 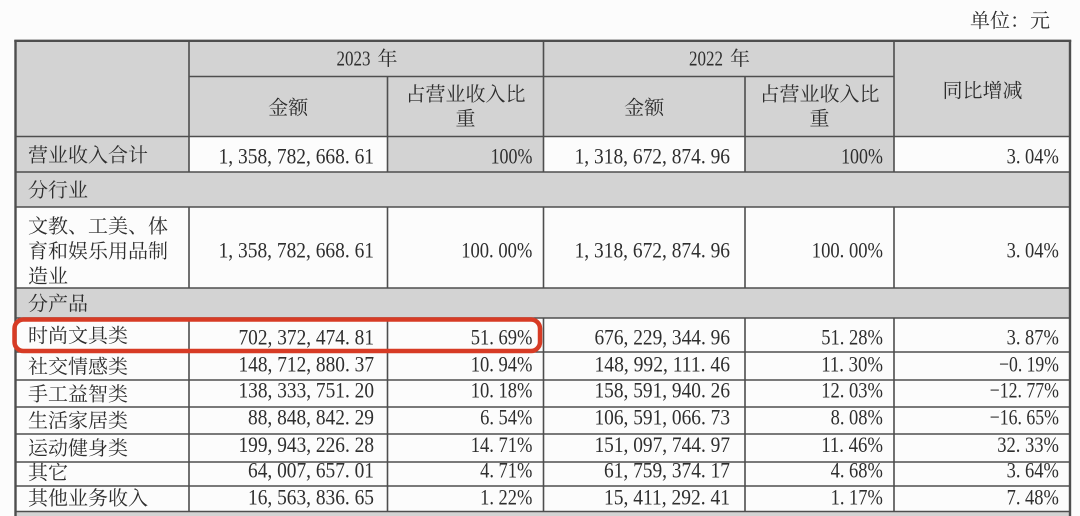 I want to click on svg-text: 158, 591, 940. 26, so click(x=663, y=390).